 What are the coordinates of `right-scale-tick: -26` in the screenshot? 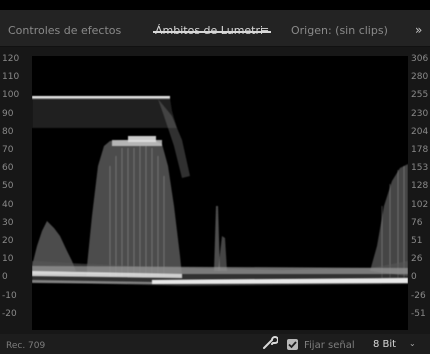 It's located at (418, 295).